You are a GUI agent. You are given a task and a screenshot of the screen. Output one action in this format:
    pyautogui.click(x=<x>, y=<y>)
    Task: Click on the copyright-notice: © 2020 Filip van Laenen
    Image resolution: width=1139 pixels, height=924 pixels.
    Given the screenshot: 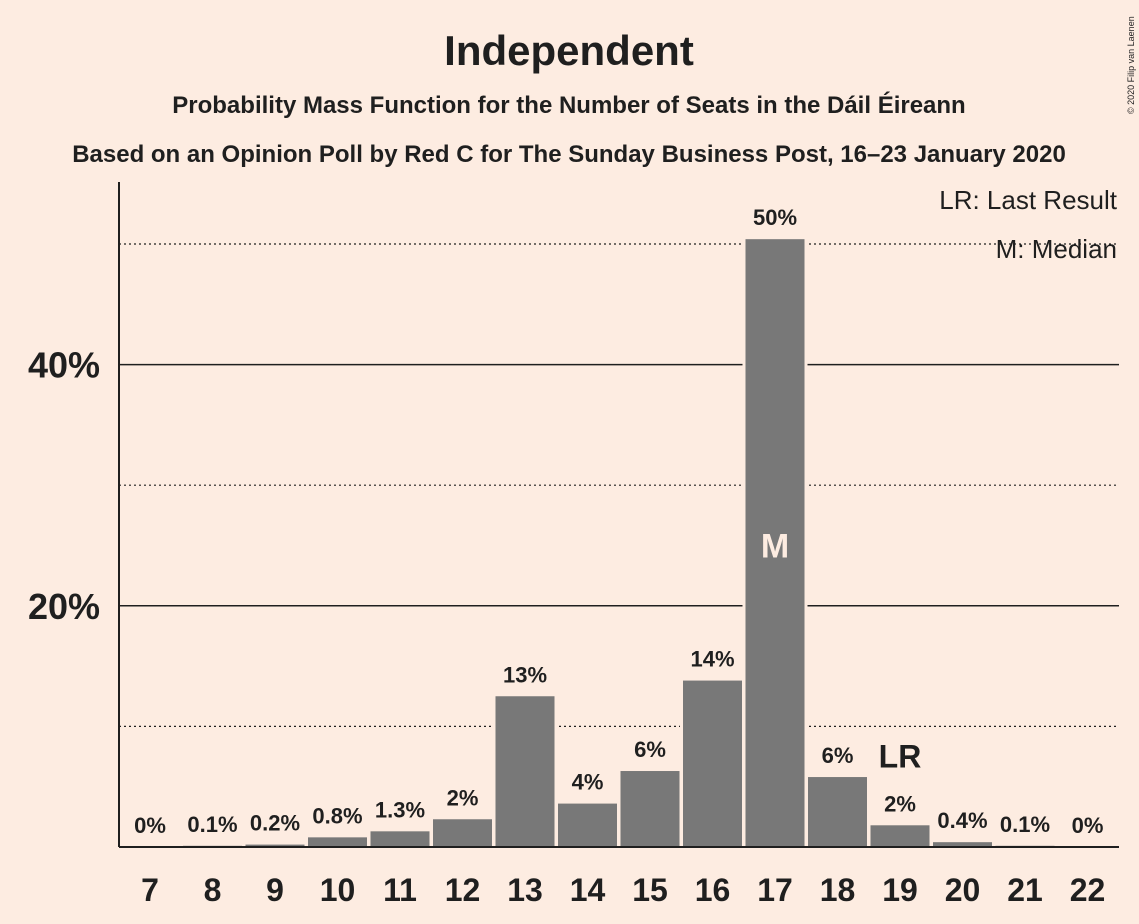 What is the action you would take?
    pyautogui.click(x=1131, y=65)
    